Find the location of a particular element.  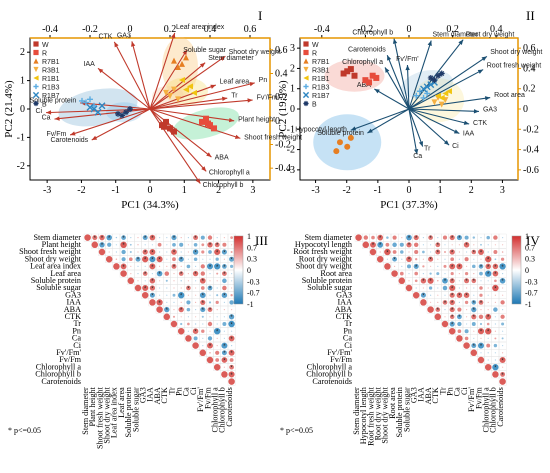

y-tick-label: 1 is located at coordinates (292, 89).